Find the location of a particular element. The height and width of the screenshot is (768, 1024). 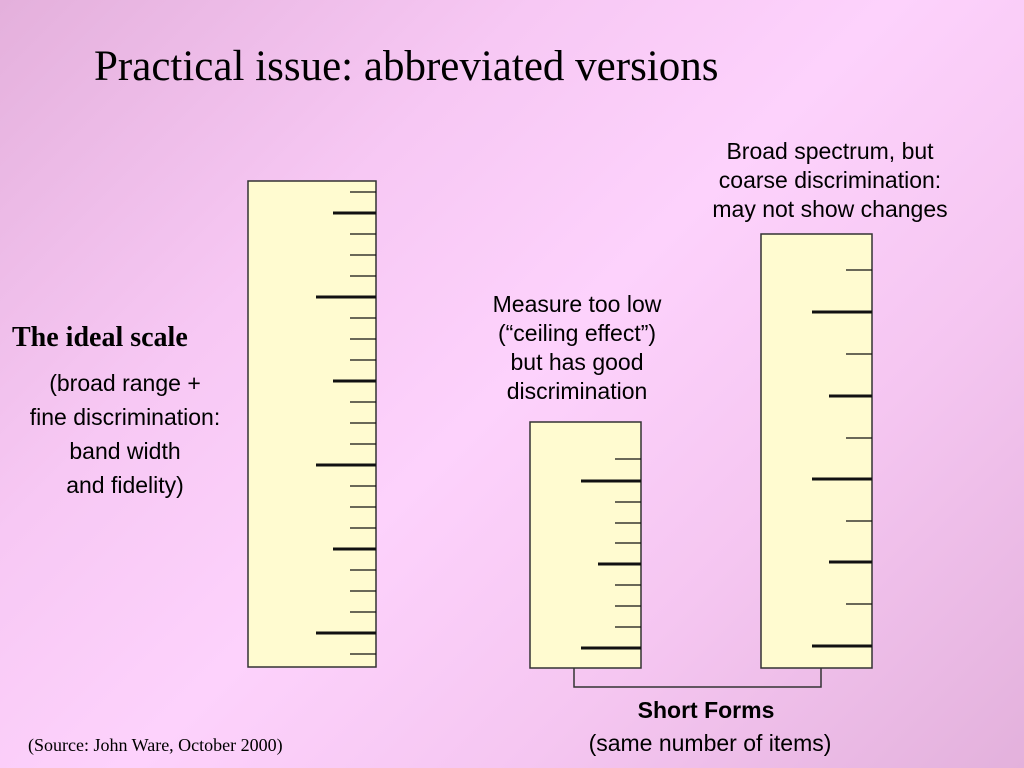

short-form-broad-bar is located at coordinates (816, 451).